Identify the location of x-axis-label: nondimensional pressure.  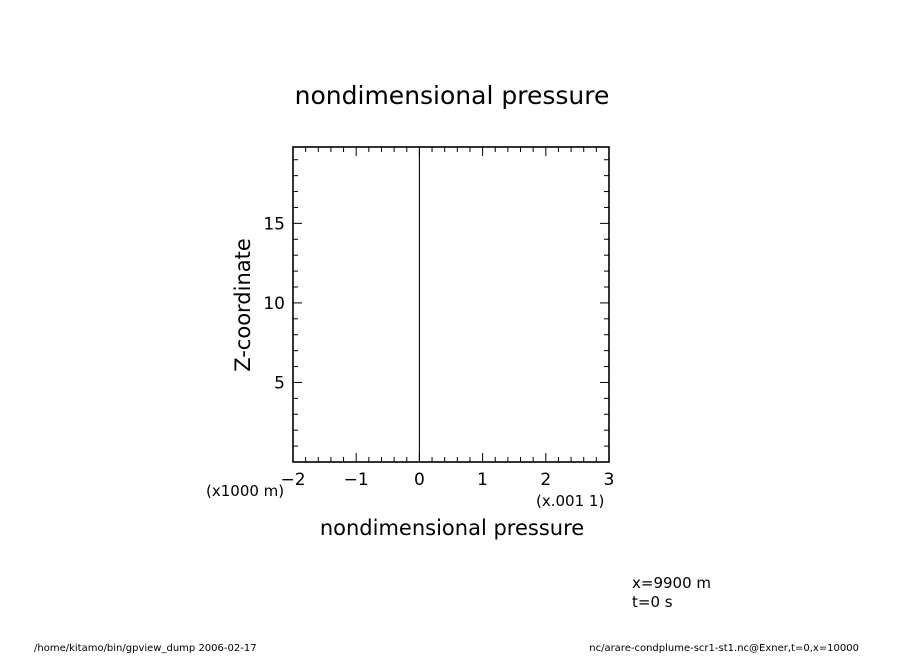
(452, 528).